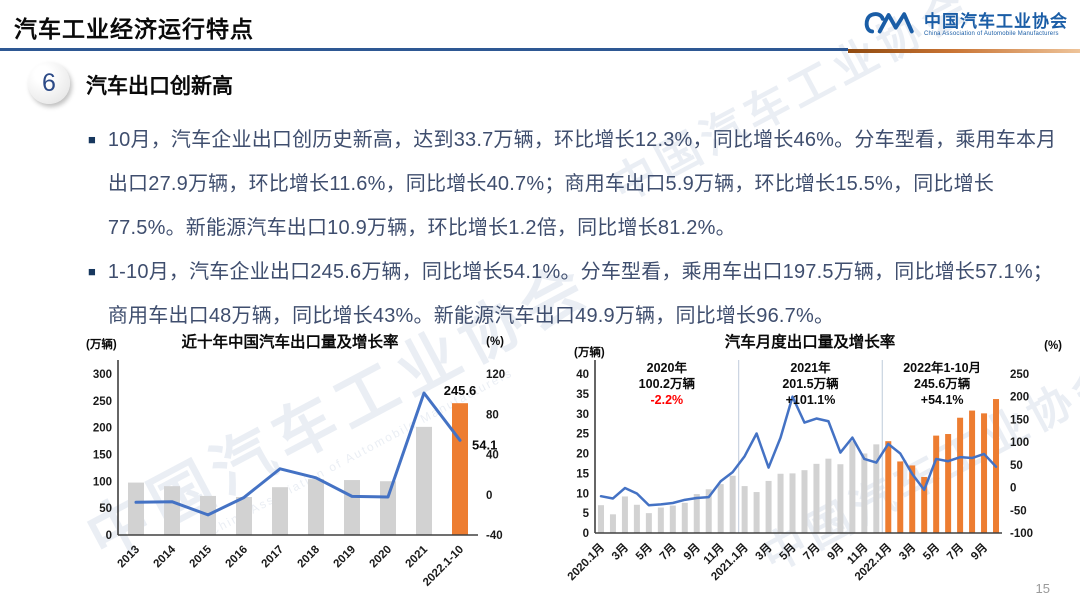  I want to click on svg-text: 245.6, so click(460, 390).